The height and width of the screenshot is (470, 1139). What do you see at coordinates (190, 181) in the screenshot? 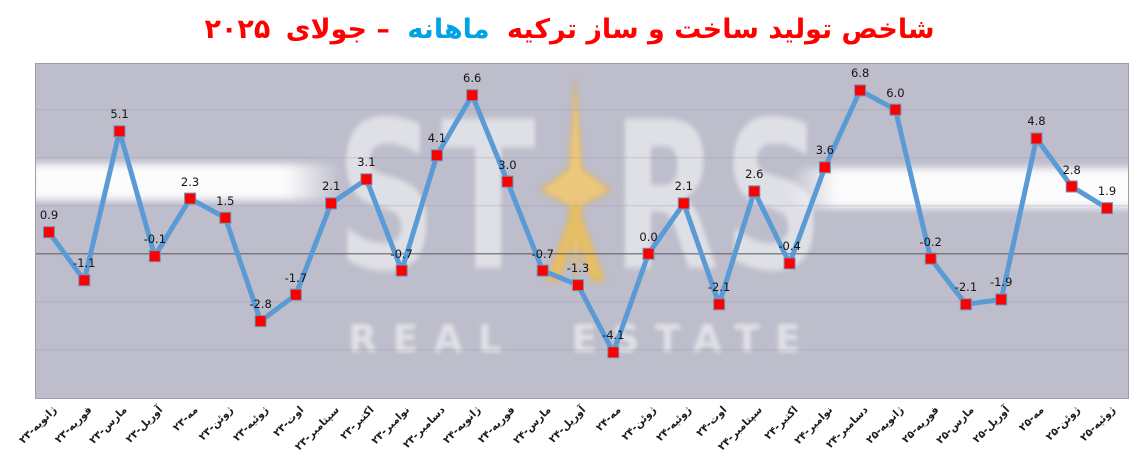
I see `value-label: 2.3` at bounding box center [190, 181].